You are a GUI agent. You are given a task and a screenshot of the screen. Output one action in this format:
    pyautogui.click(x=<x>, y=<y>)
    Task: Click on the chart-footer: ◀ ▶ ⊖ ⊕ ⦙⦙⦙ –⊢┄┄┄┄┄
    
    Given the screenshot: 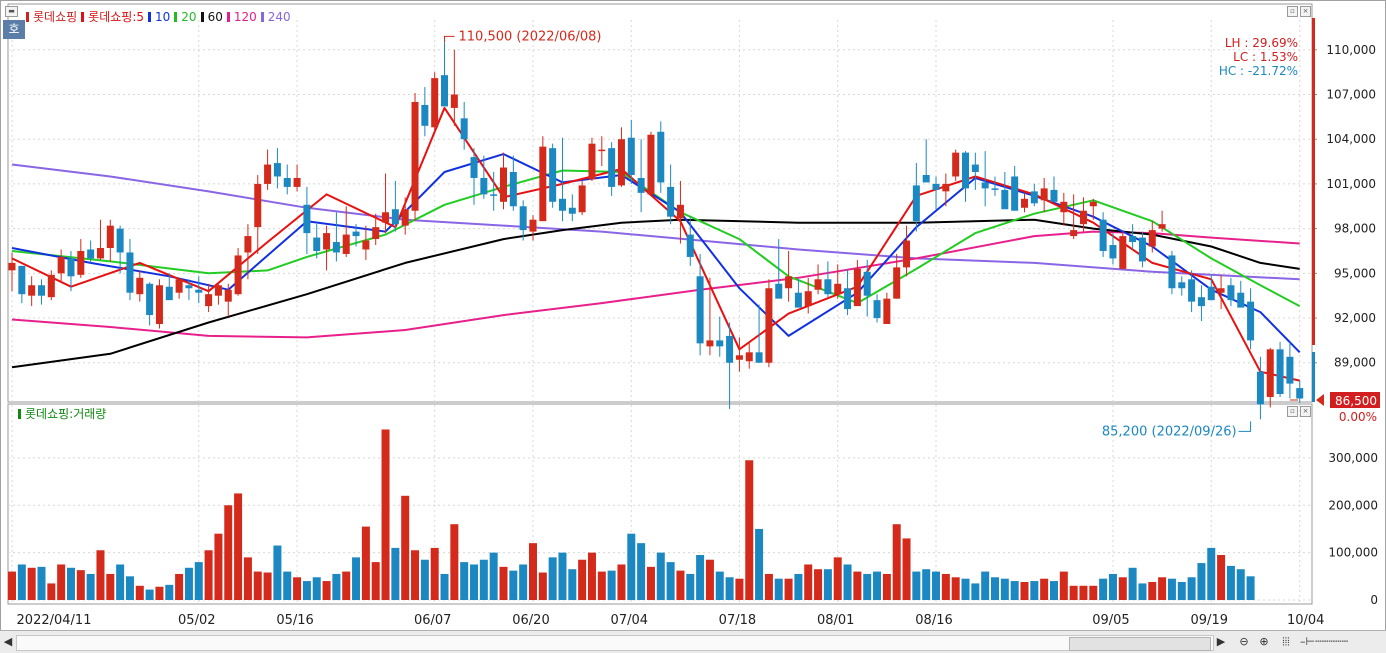 What is the action you would take?
    pyautogui.click(x=693, y=641)
    